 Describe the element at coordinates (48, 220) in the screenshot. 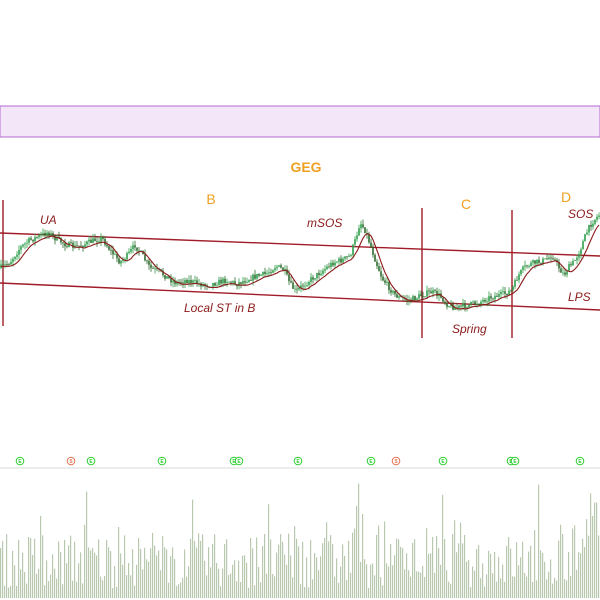

I see `annotation-ua: UA` at that location.